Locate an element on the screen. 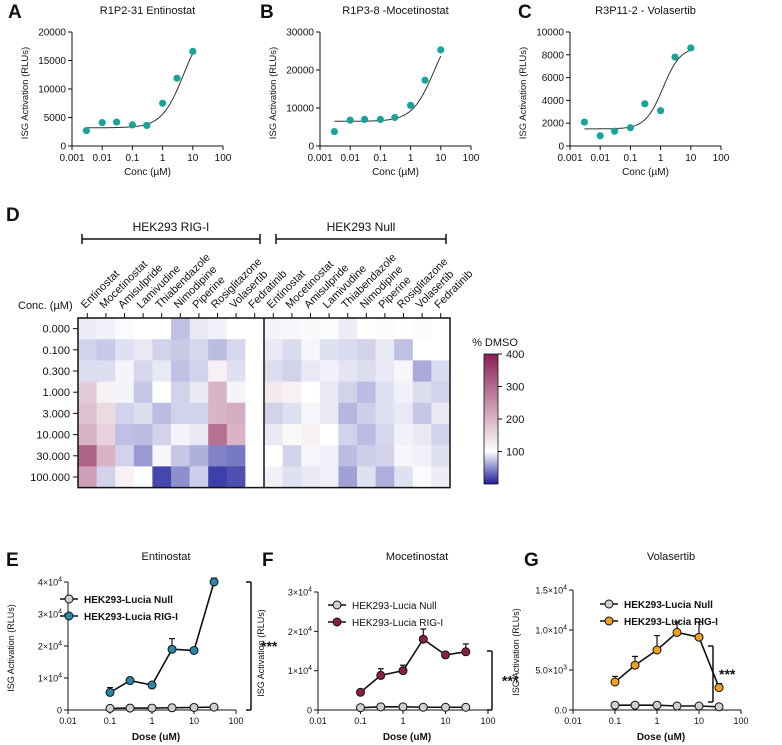  x-axis-label: Conc (µM) is located at coordinates (395, 172).